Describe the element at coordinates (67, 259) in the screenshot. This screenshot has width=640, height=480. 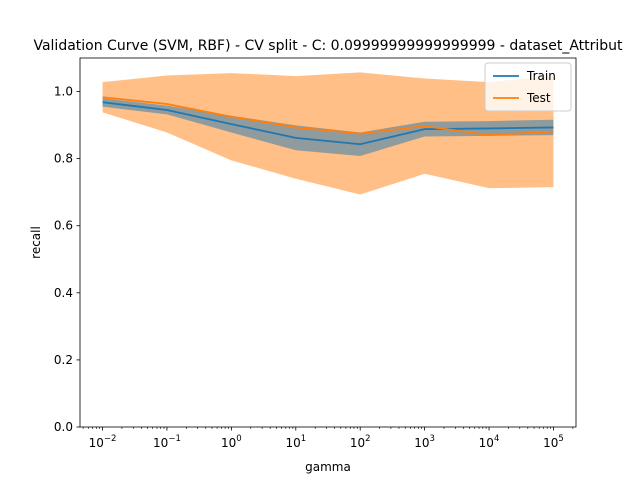
I see `y-axis-ticks: 0.0 0.2 0.4 0.6 0.8 1.0` at that location.